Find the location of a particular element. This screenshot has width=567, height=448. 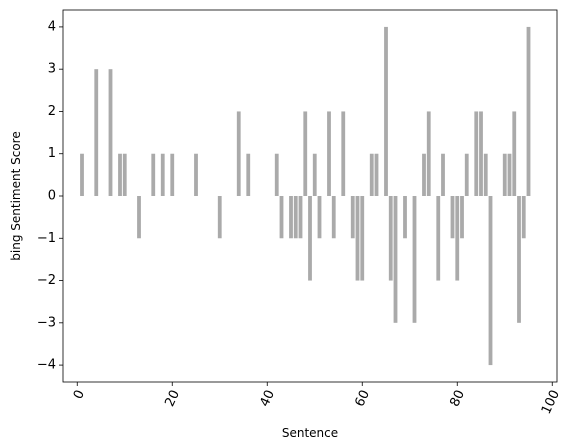

y-axis-ticks: −4 −3 −2 −1 0 1 2 3 4 is located at coordinates (50, 196).